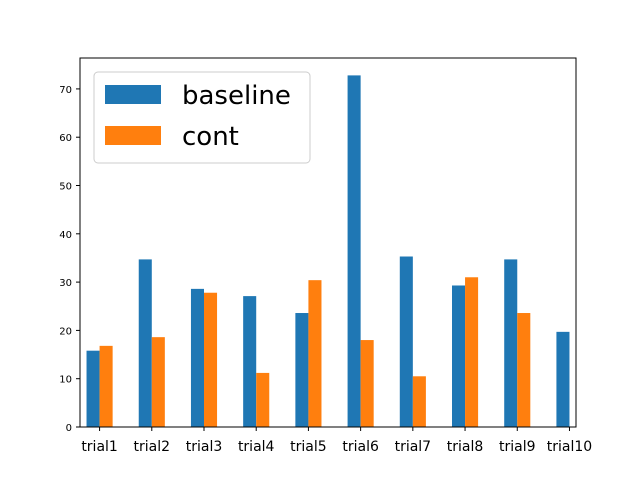 The width and height of the screenshot is (640, 480). What do you see at coordinates (65, 380) in the screenshot?
I see `y-tick-label: 10` at bounding box center [65, 380].